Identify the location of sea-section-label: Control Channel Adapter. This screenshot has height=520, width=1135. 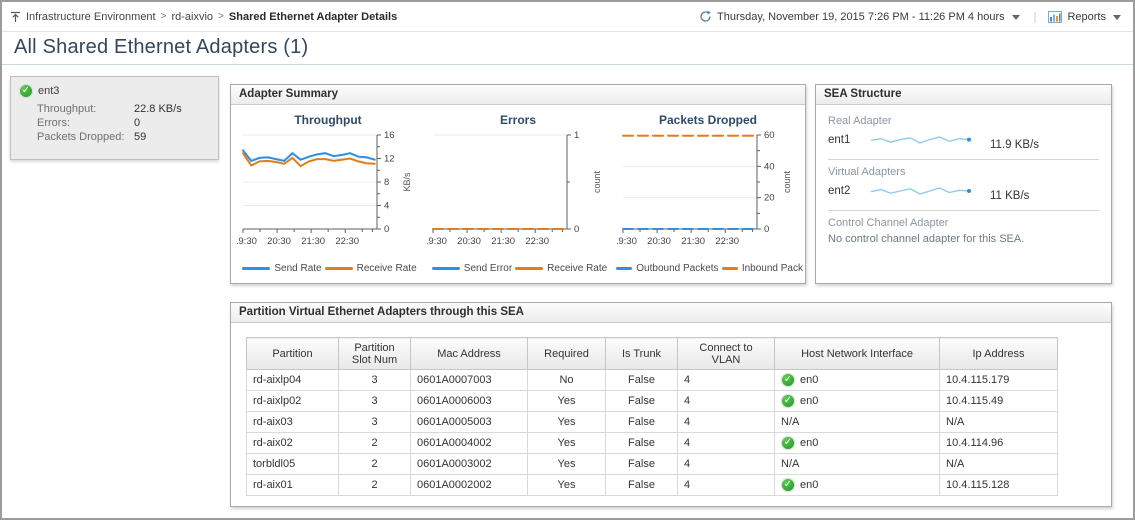
(888, 223).